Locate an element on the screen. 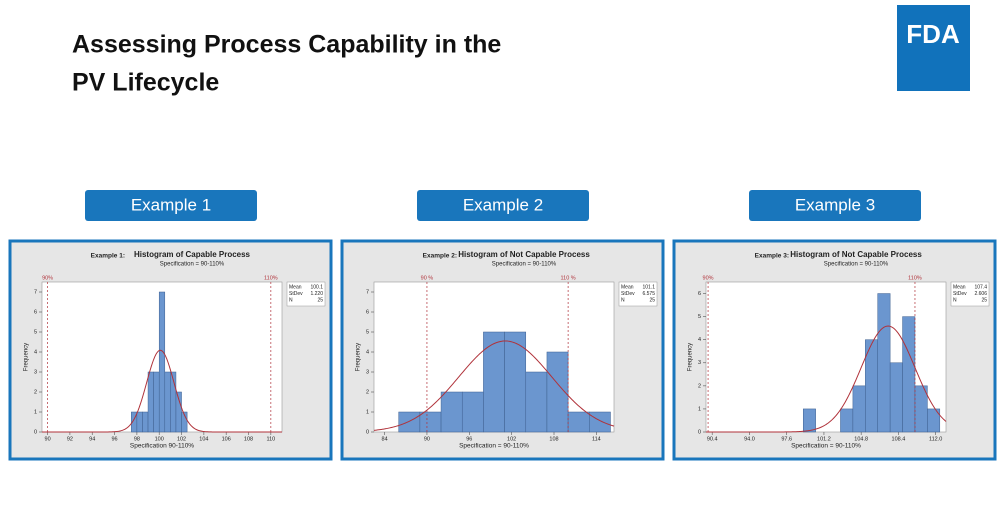  x-tick-label: 104.8 is located at coordinates (861, 439).